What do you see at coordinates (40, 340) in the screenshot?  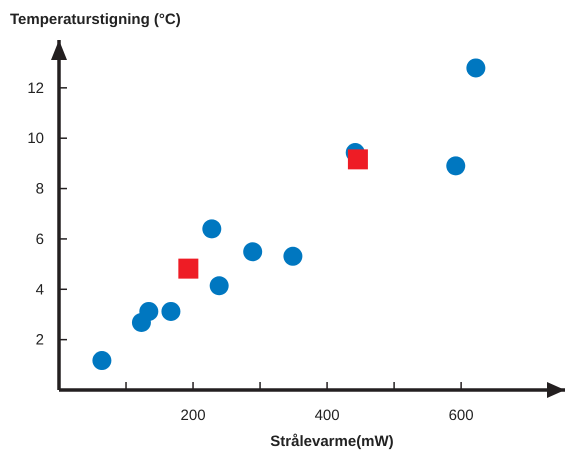 I see `y-tick-label: 2` at bounding box center [40, 340].